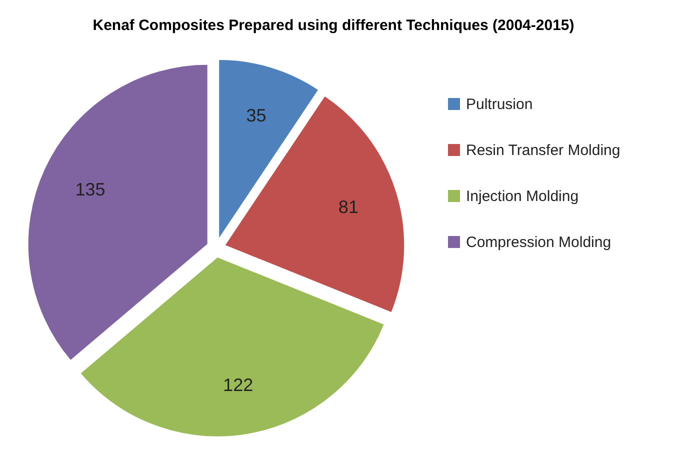 This screenshot has height=472, width=691. What do you see at coordinates (90, 190) in the screenshot?
I see `data-label: 135` at bounding box center [90, 190].